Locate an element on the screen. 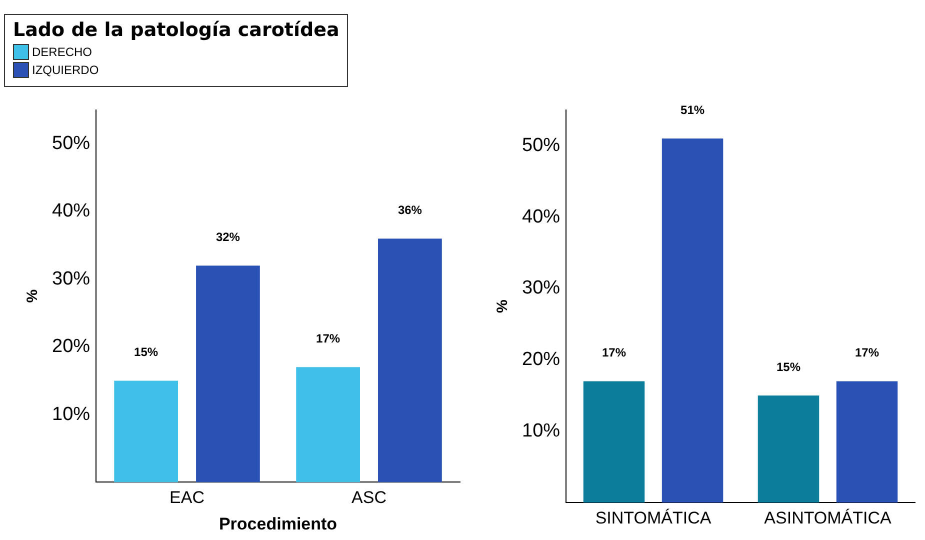  legend-title: Lado de la patología carotídea is located at coordinates (176, 30).